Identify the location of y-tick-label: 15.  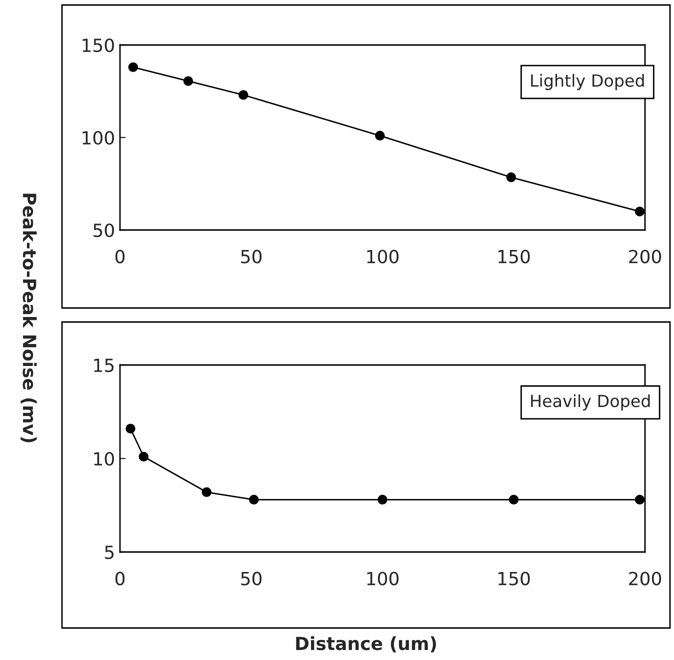
(104, 365).